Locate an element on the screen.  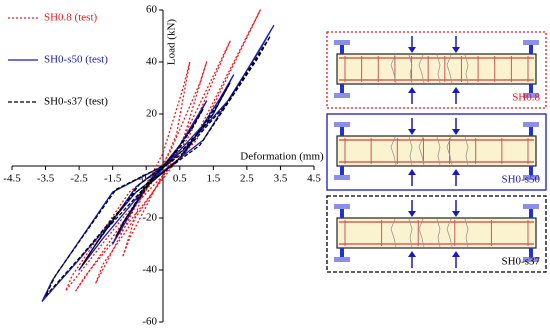
x-tick-label: 4.5 is located at coordinates (314, 179).